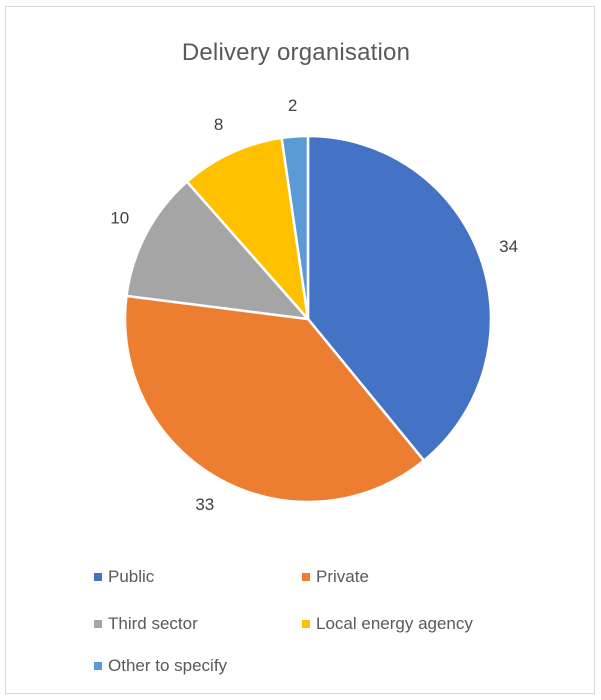  I want to click on legend-swatch-other-to-specify, so click(98, 666).